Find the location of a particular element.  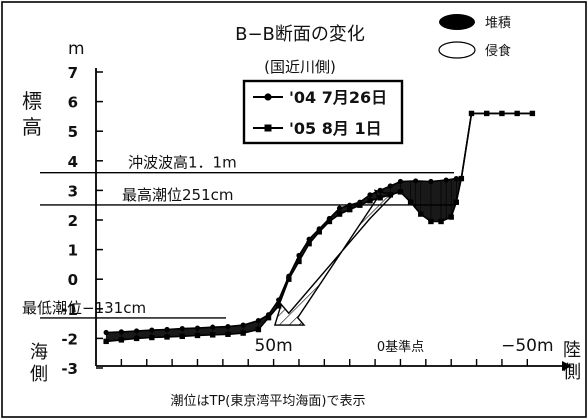

y-tick-label: 2 is located at coordinates (73, 221).